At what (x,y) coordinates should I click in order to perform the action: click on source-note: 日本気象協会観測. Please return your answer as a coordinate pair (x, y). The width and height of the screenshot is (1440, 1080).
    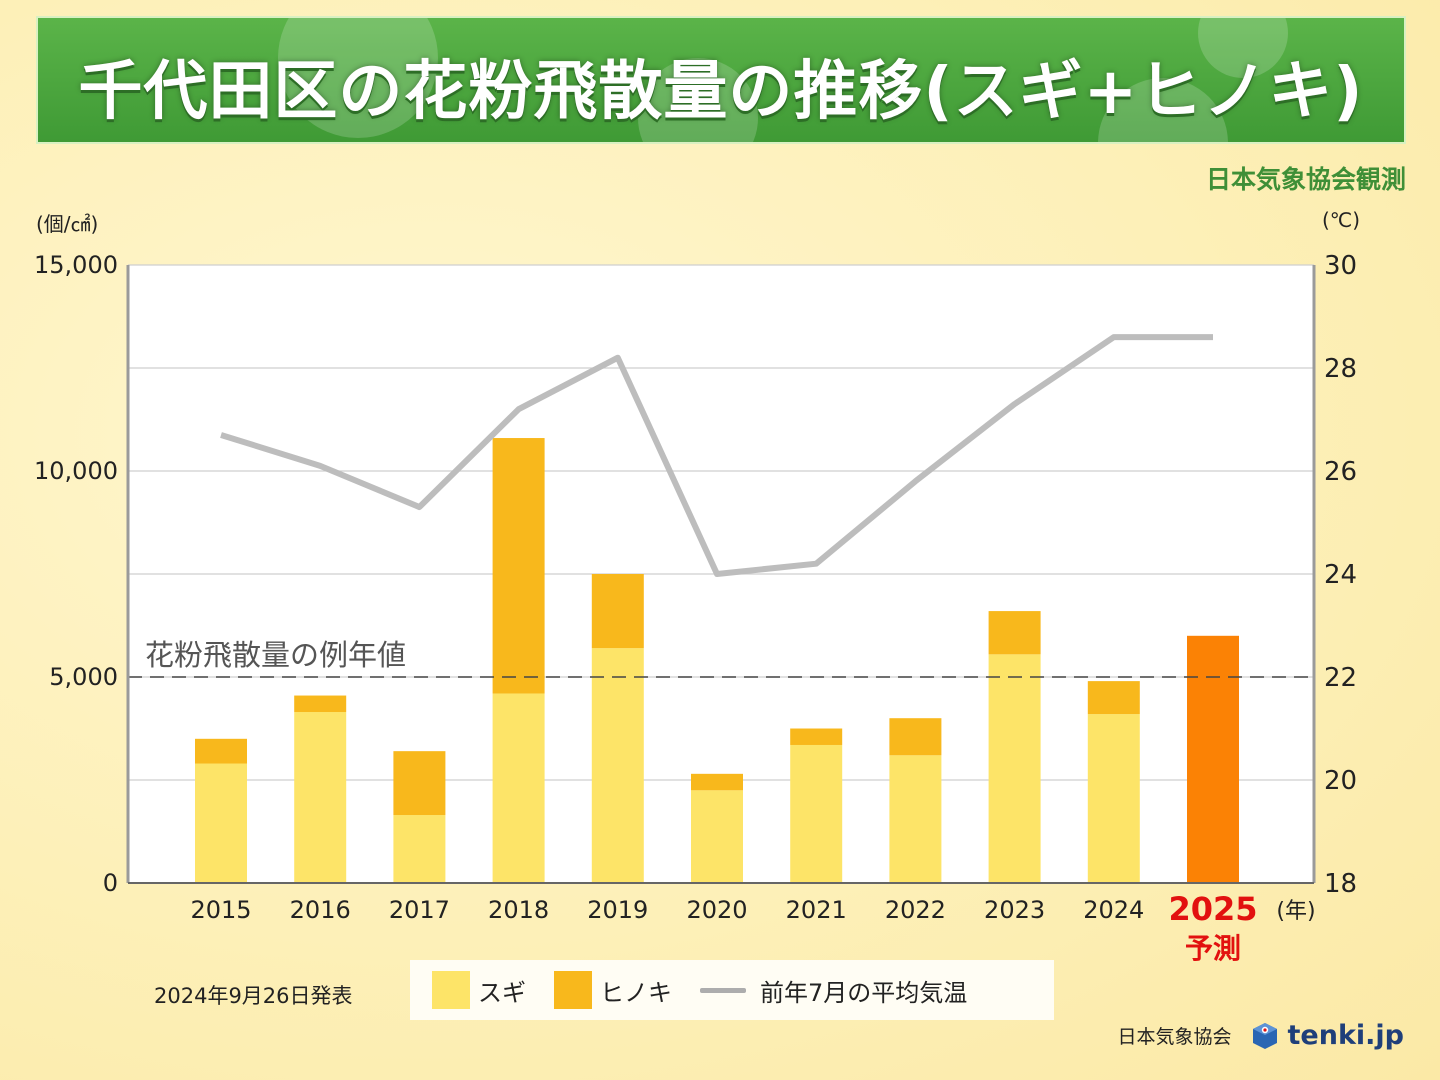
    Looking at the image, I should click on (1305, 179).